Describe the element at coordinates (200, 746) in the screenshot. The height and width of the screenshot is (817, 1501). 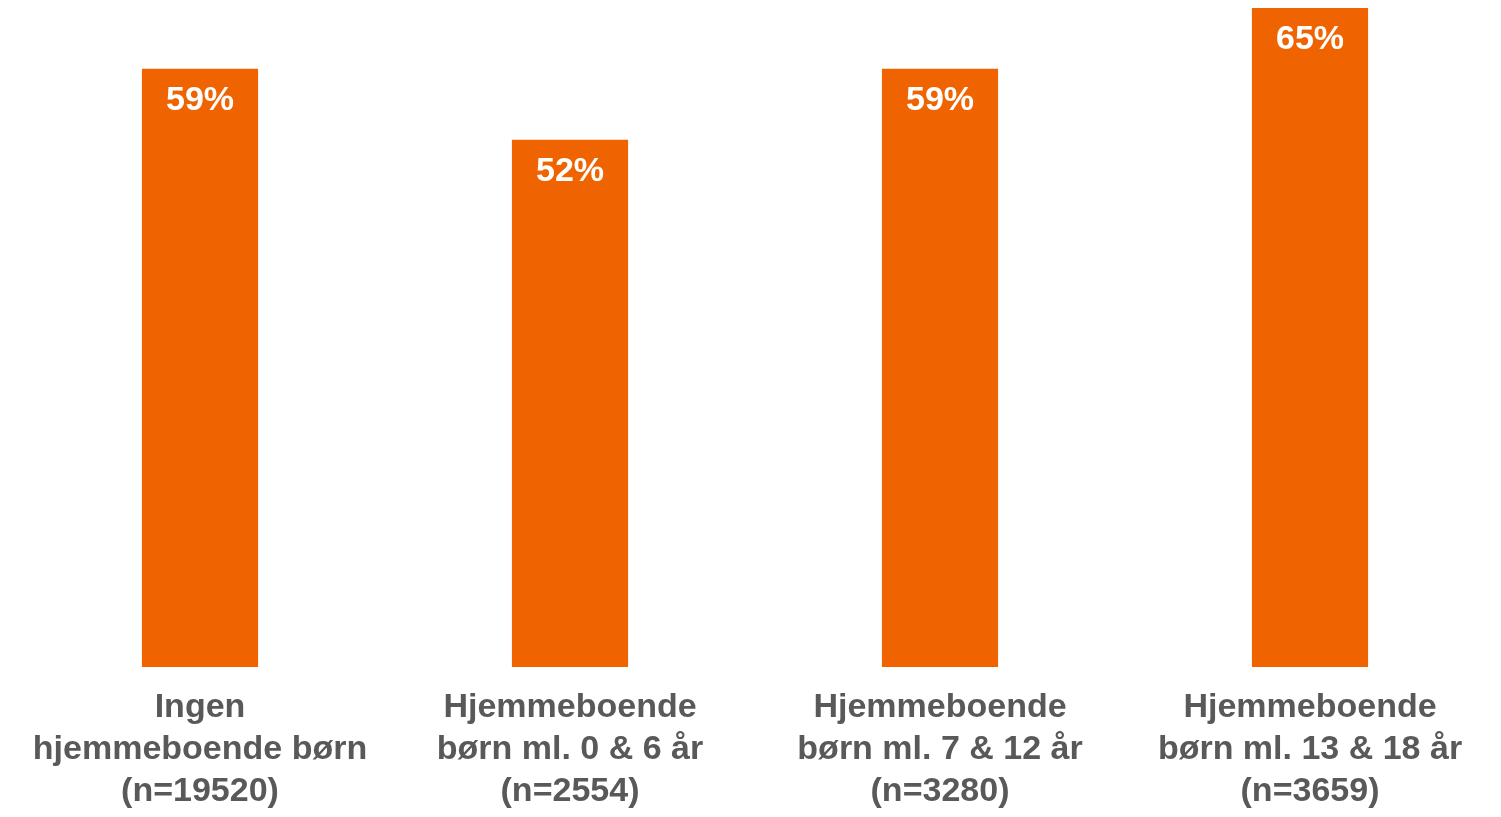
I see `x-tick-label: Ingen hjemmeboende børn (n=19520)` at that location.